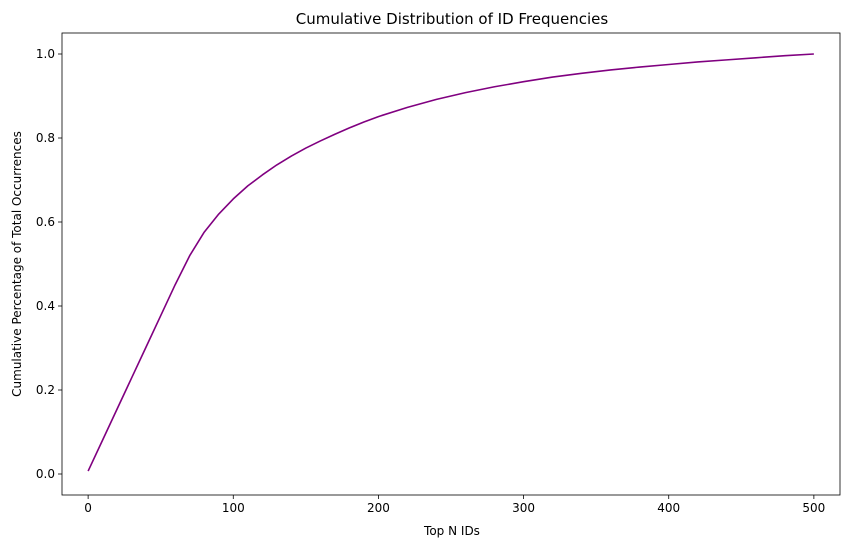 The image size is (846, 547). Describe the element at coordinates (45, 138) in the screenshot. I see `y-tick-label: 0.8` at that location.